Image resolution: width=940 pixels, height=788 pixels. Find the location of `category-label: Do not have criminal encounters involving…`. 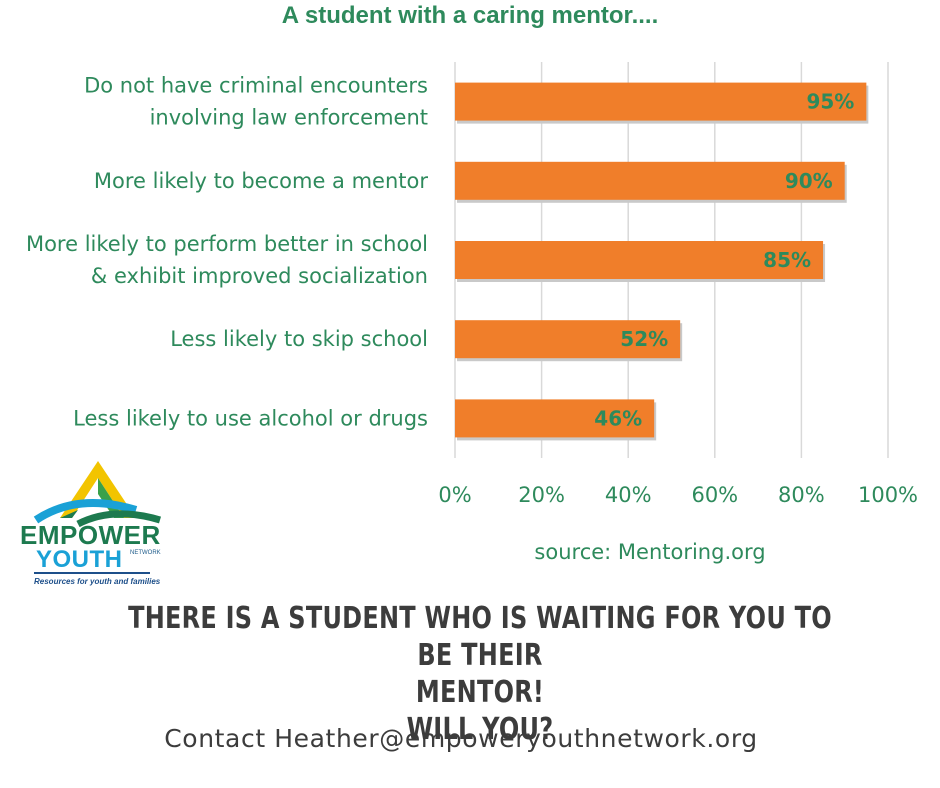

category-label: Do not have criminal encounters involving… is located at coordinates (256, 102).